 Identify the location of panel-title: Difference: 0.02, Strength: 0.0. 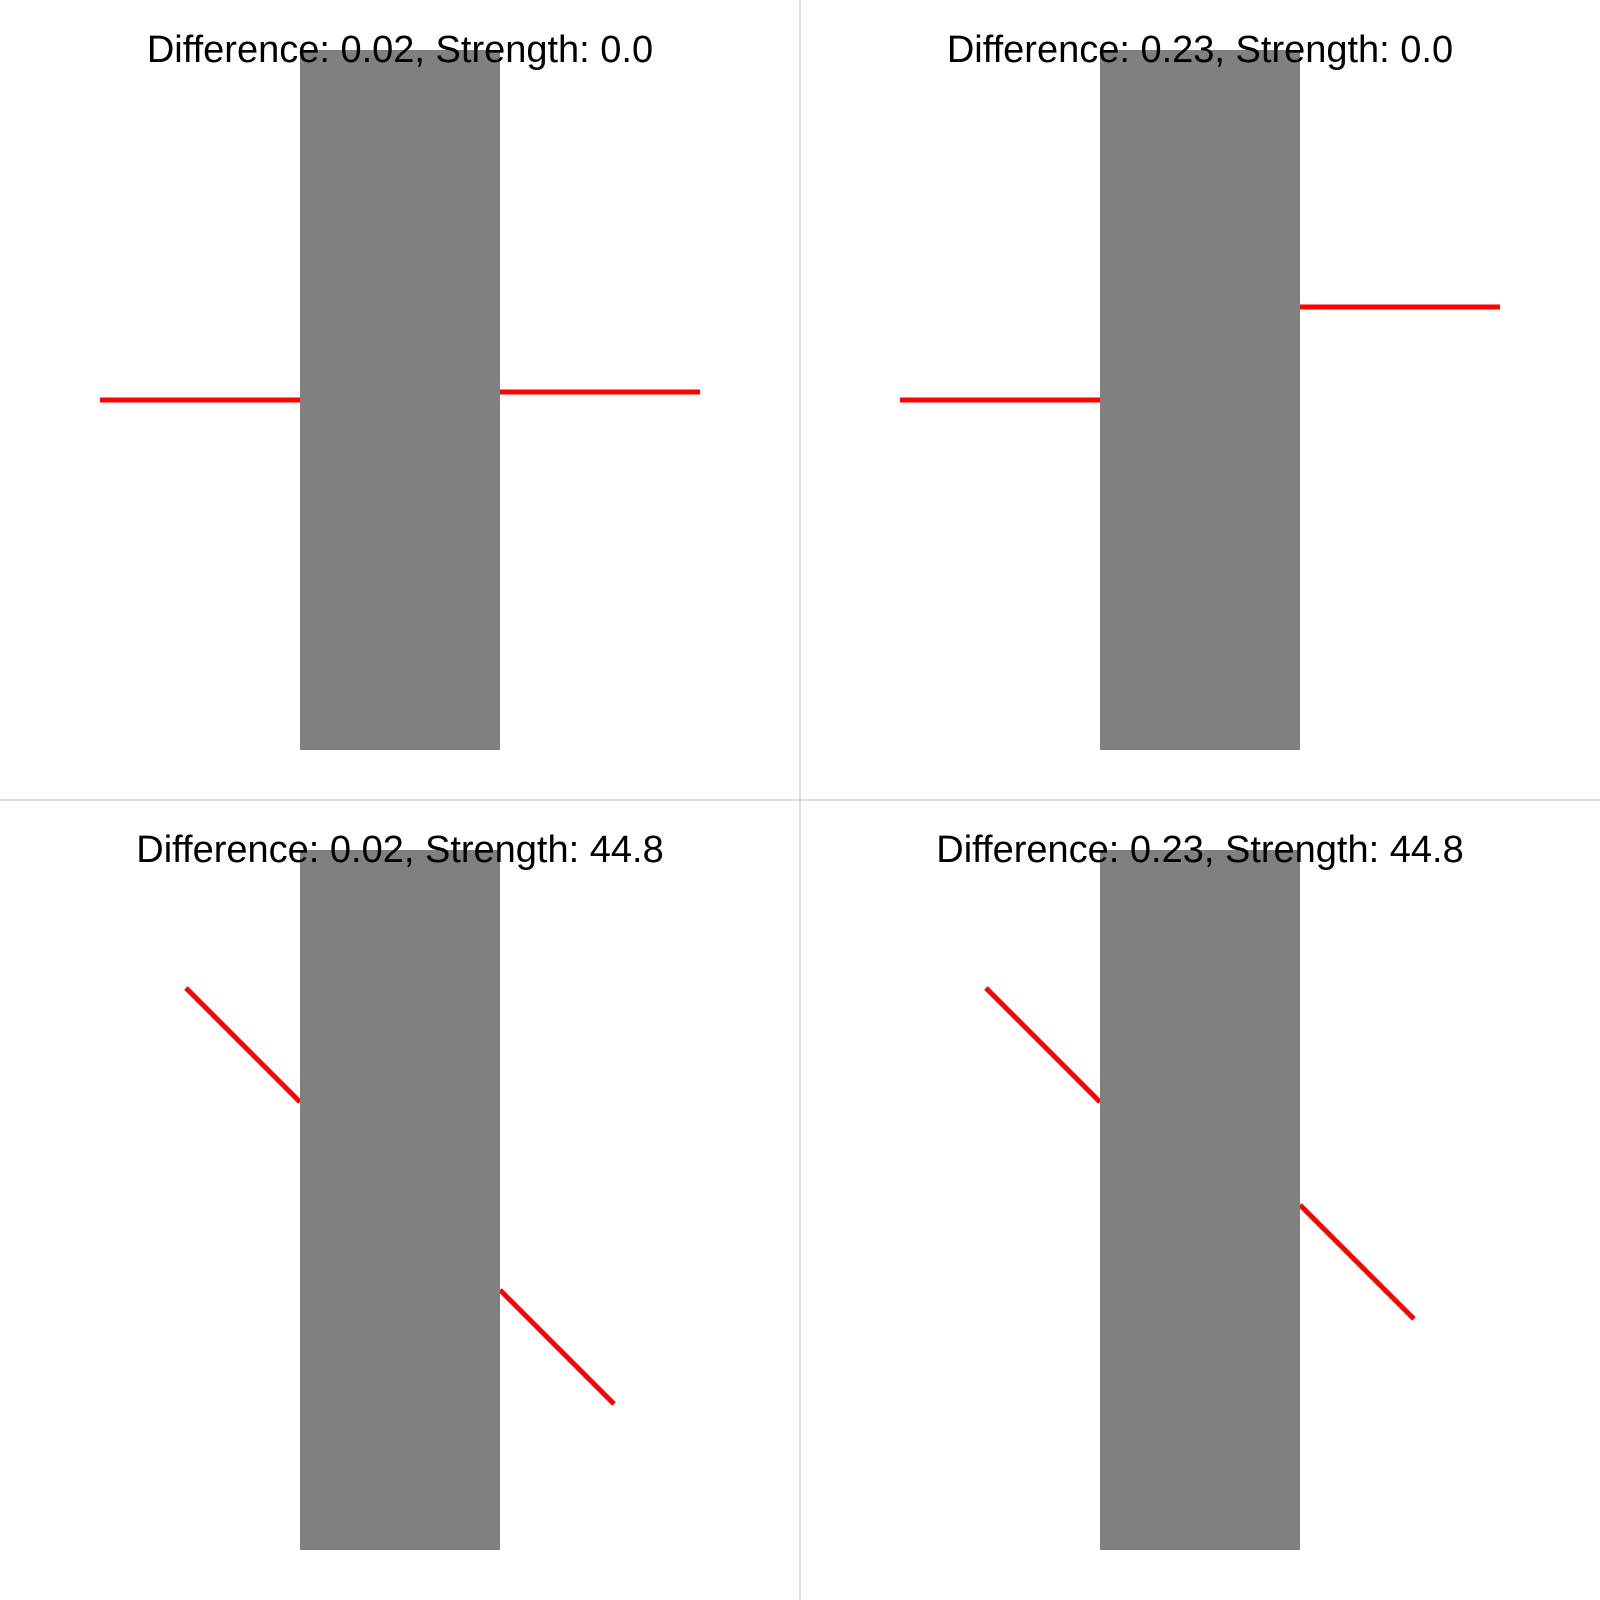
(400, 50).